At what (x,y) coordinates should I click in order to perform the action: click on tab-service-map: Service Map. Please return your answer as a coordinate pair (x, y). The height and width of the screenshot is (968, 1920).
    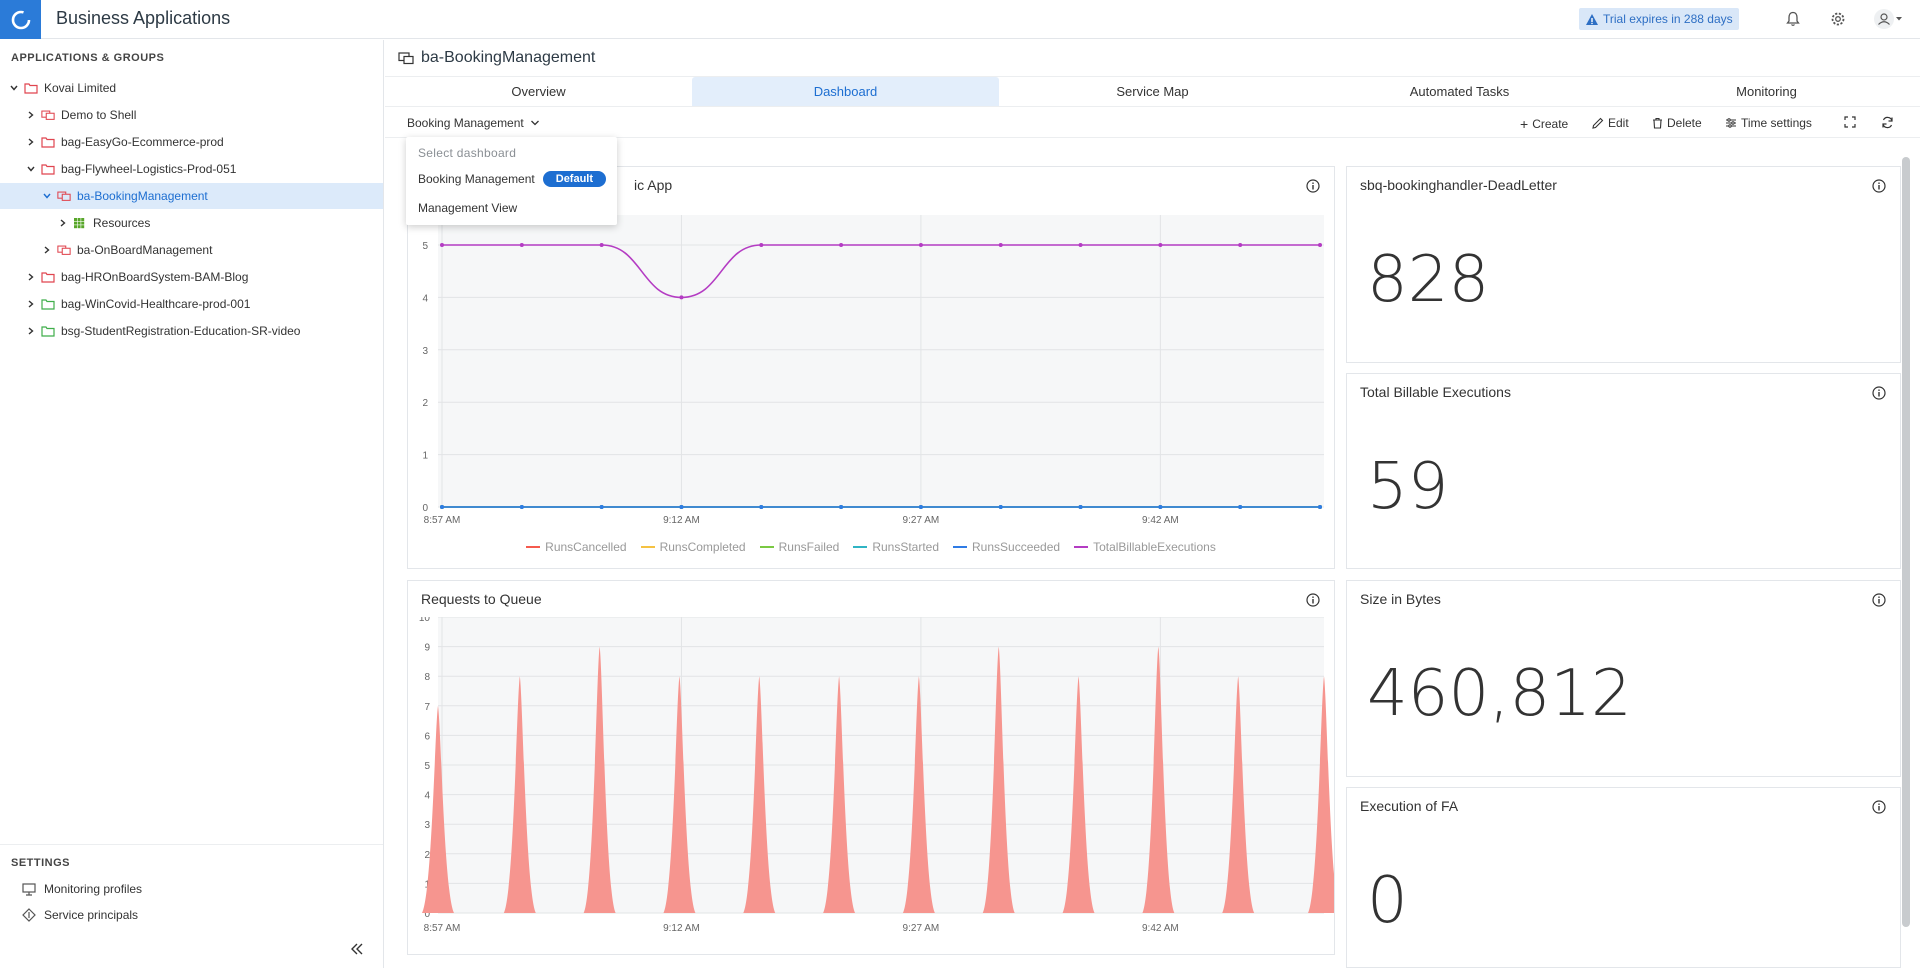
    Looking at the image, I should click on (1152, 91).